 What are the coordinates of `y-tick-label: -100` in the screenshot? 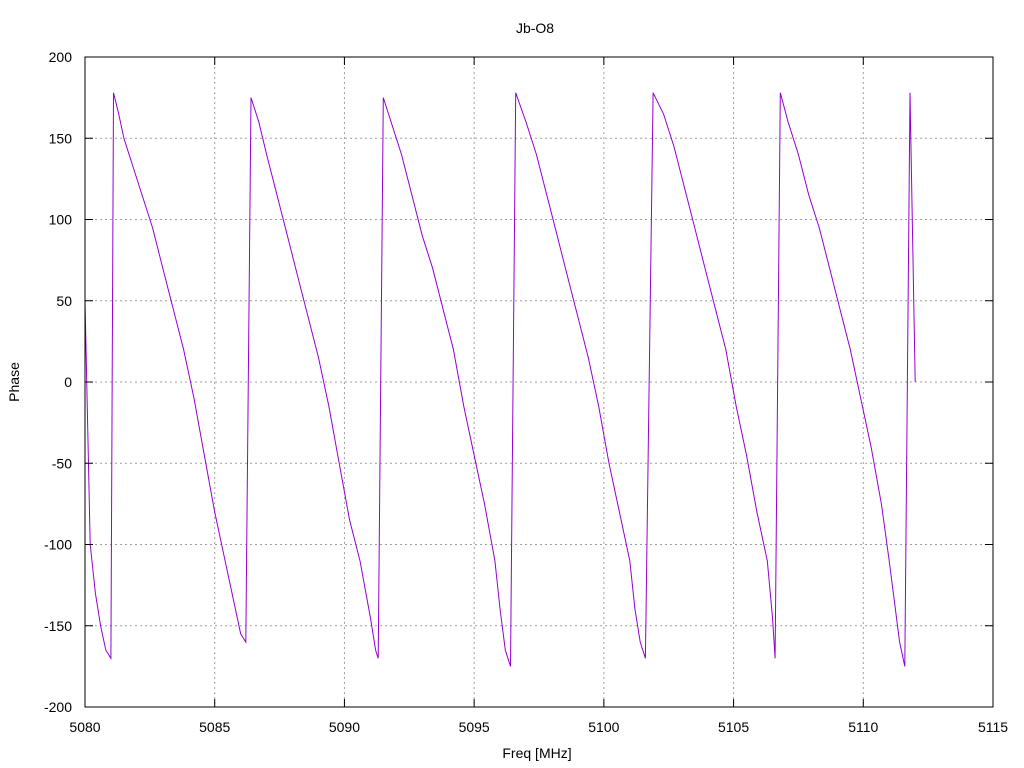 It's located at (58, 545).